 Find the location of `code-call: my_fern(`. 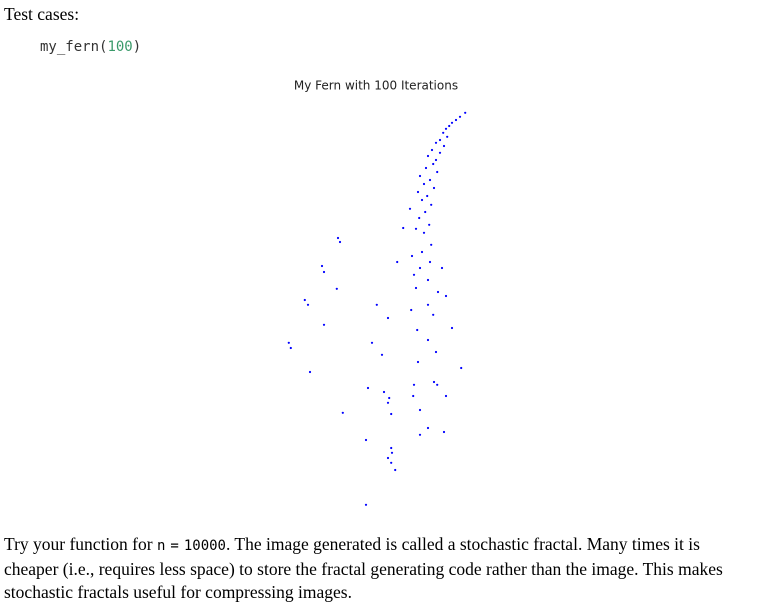

code-call: my_fern( is located at coordinates (74, 47).